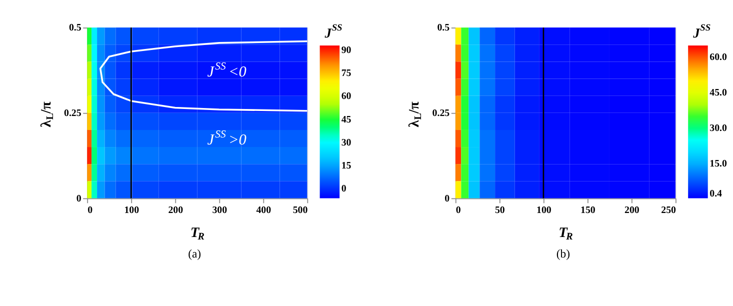 The width and height of the screenshot is (733, 306). What do you see at coordinates (668, 210) in the screenshot?
I see `x-tick-label: 250` at bounding box center [668, 210].